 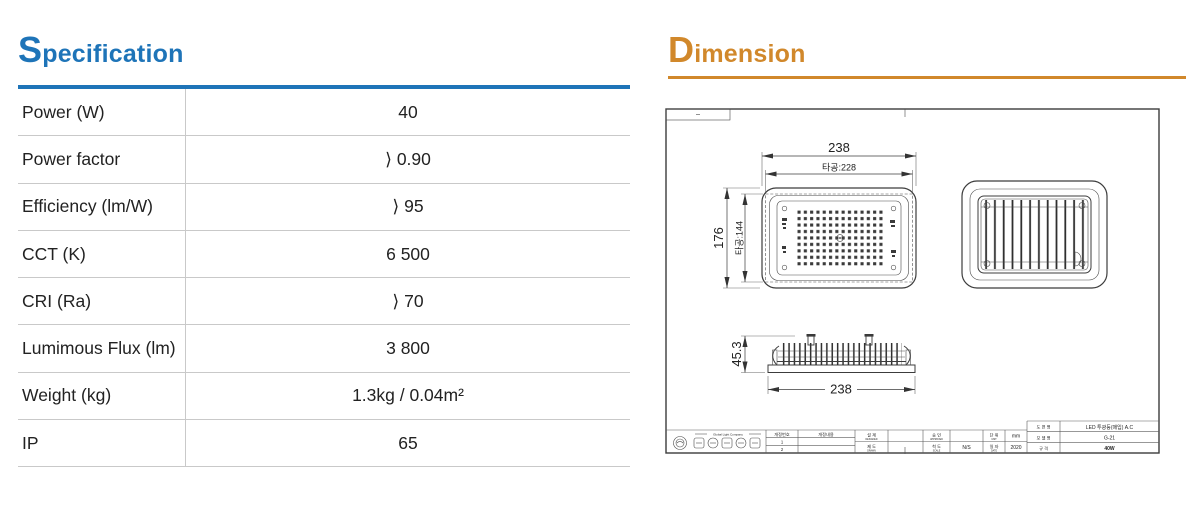 What do you see at coordinates (102, 443) in the screenshot?
I see `spec-row-label: IP` at bounding box center [102, 443].